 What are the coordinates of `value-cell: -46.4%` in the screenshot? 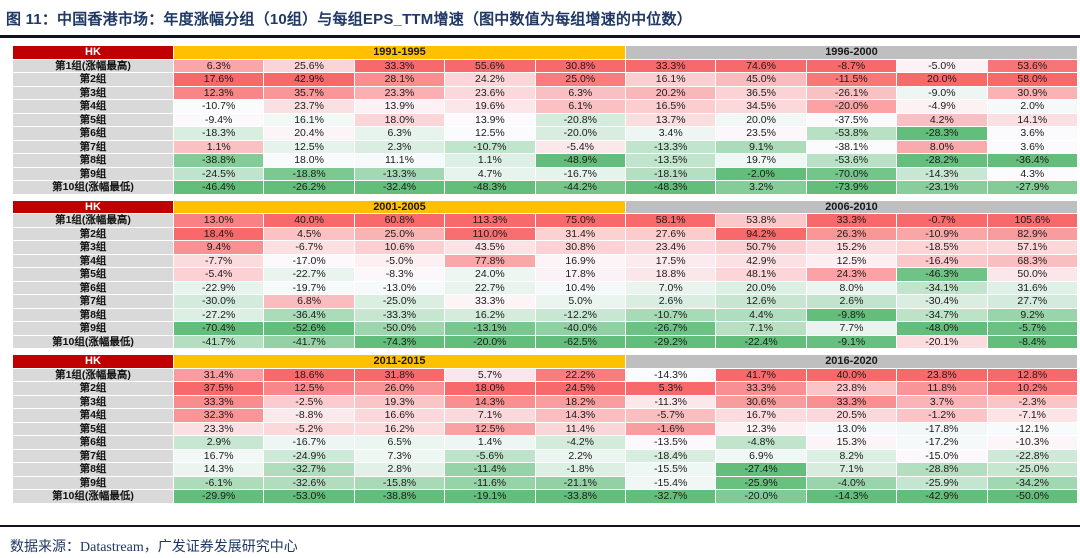 It's located at (219, 187).